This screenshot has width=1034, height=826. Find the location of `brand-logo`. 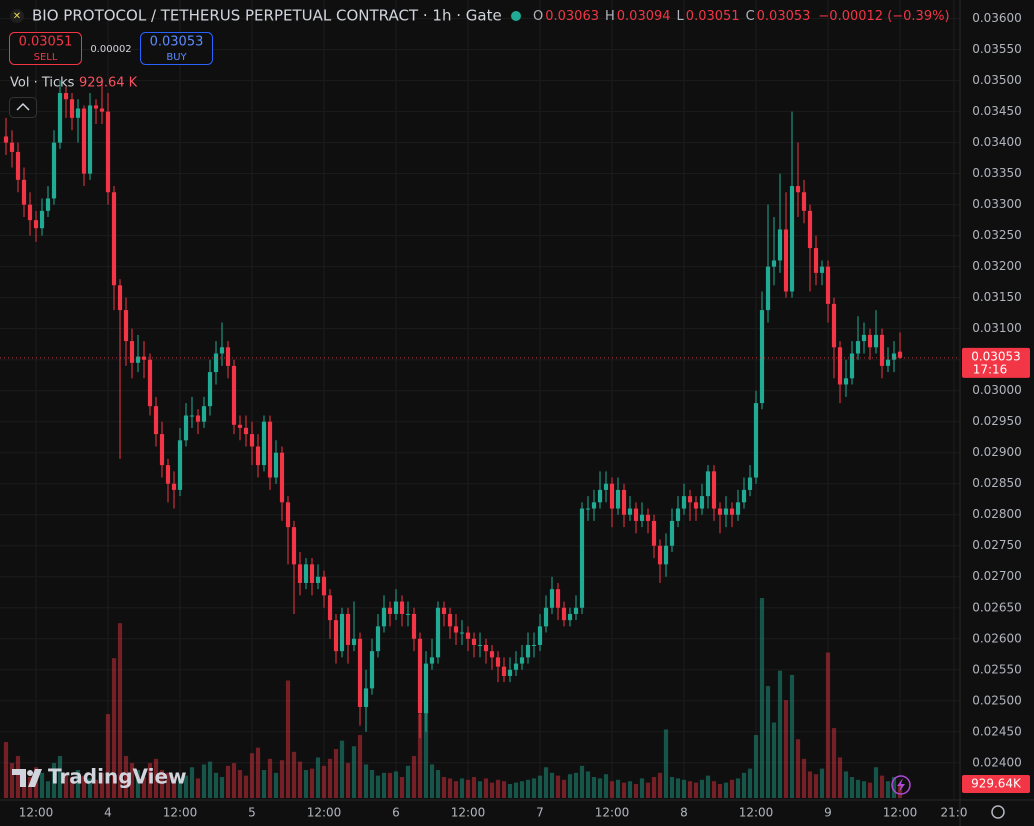

brand-logo is located at coordinates (27, 778).